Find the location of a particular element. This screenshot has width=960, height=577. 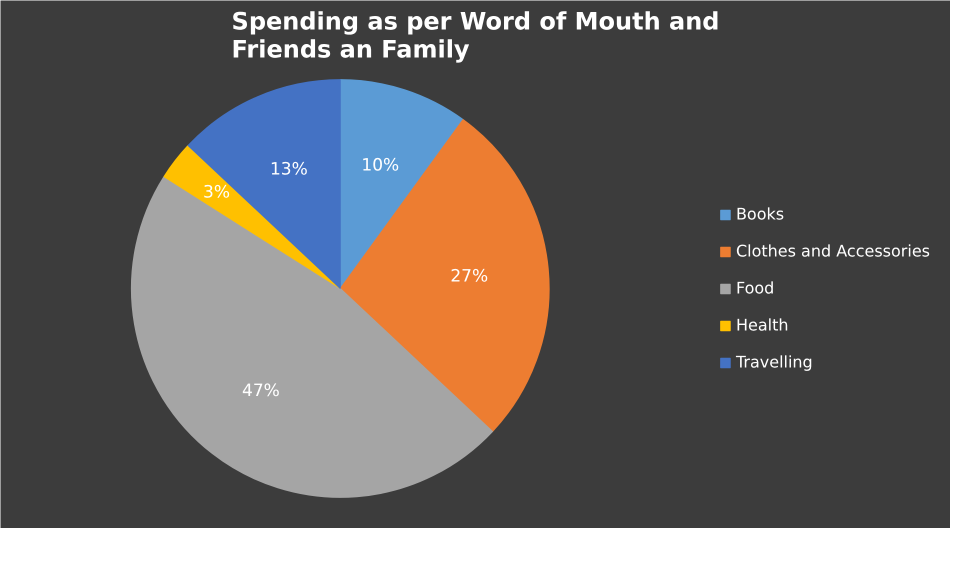

chart-title: Spending as per Word of Mouth and Friends an Family is located at coordinates (476, 36).